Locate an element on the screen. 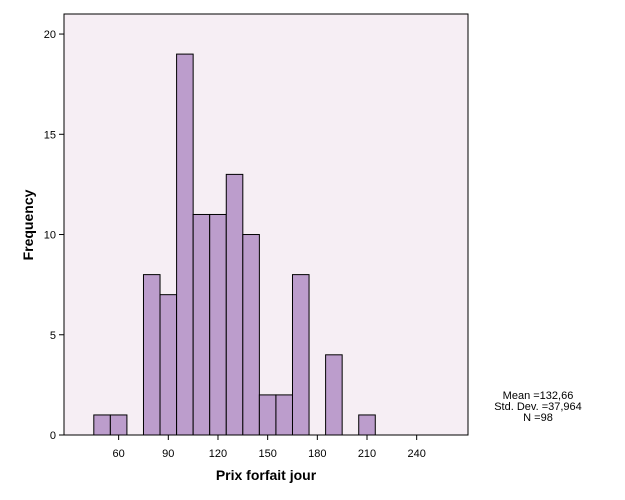 The width and height of the screenshot is (625, 500). y-tick-label: 0 is located at coordinates (53, 436).